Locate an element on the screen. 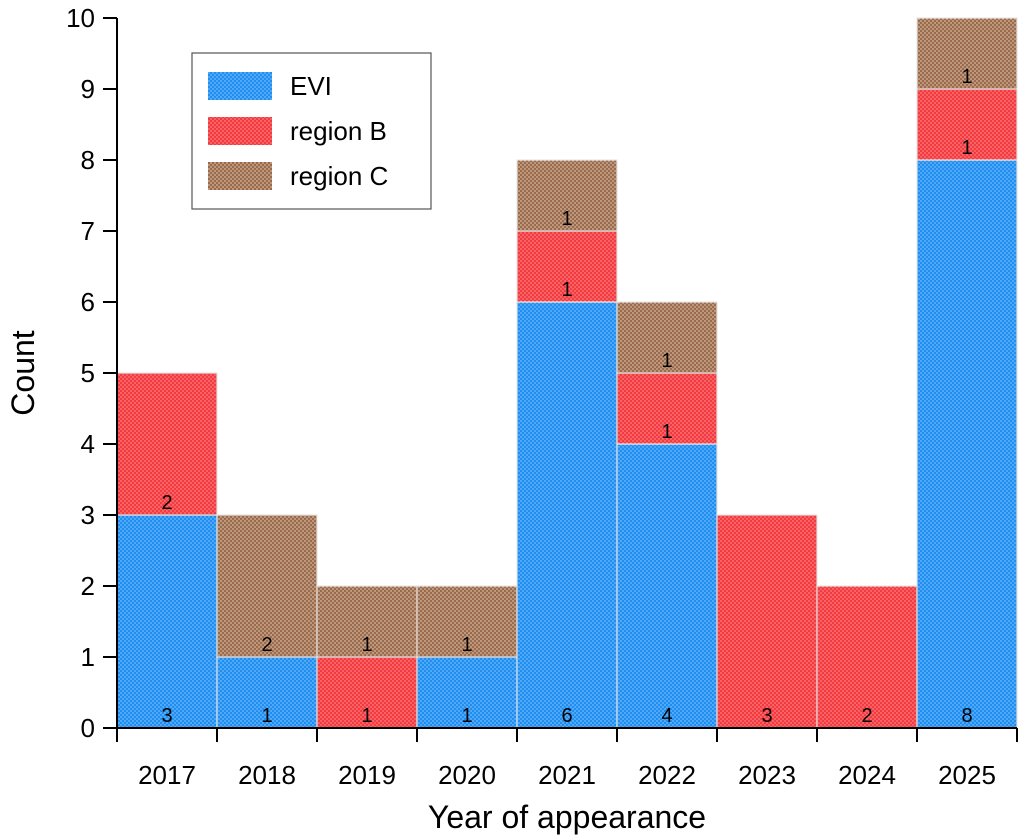  bar-segment-2025-region-c is located at coordinates (967, 53).